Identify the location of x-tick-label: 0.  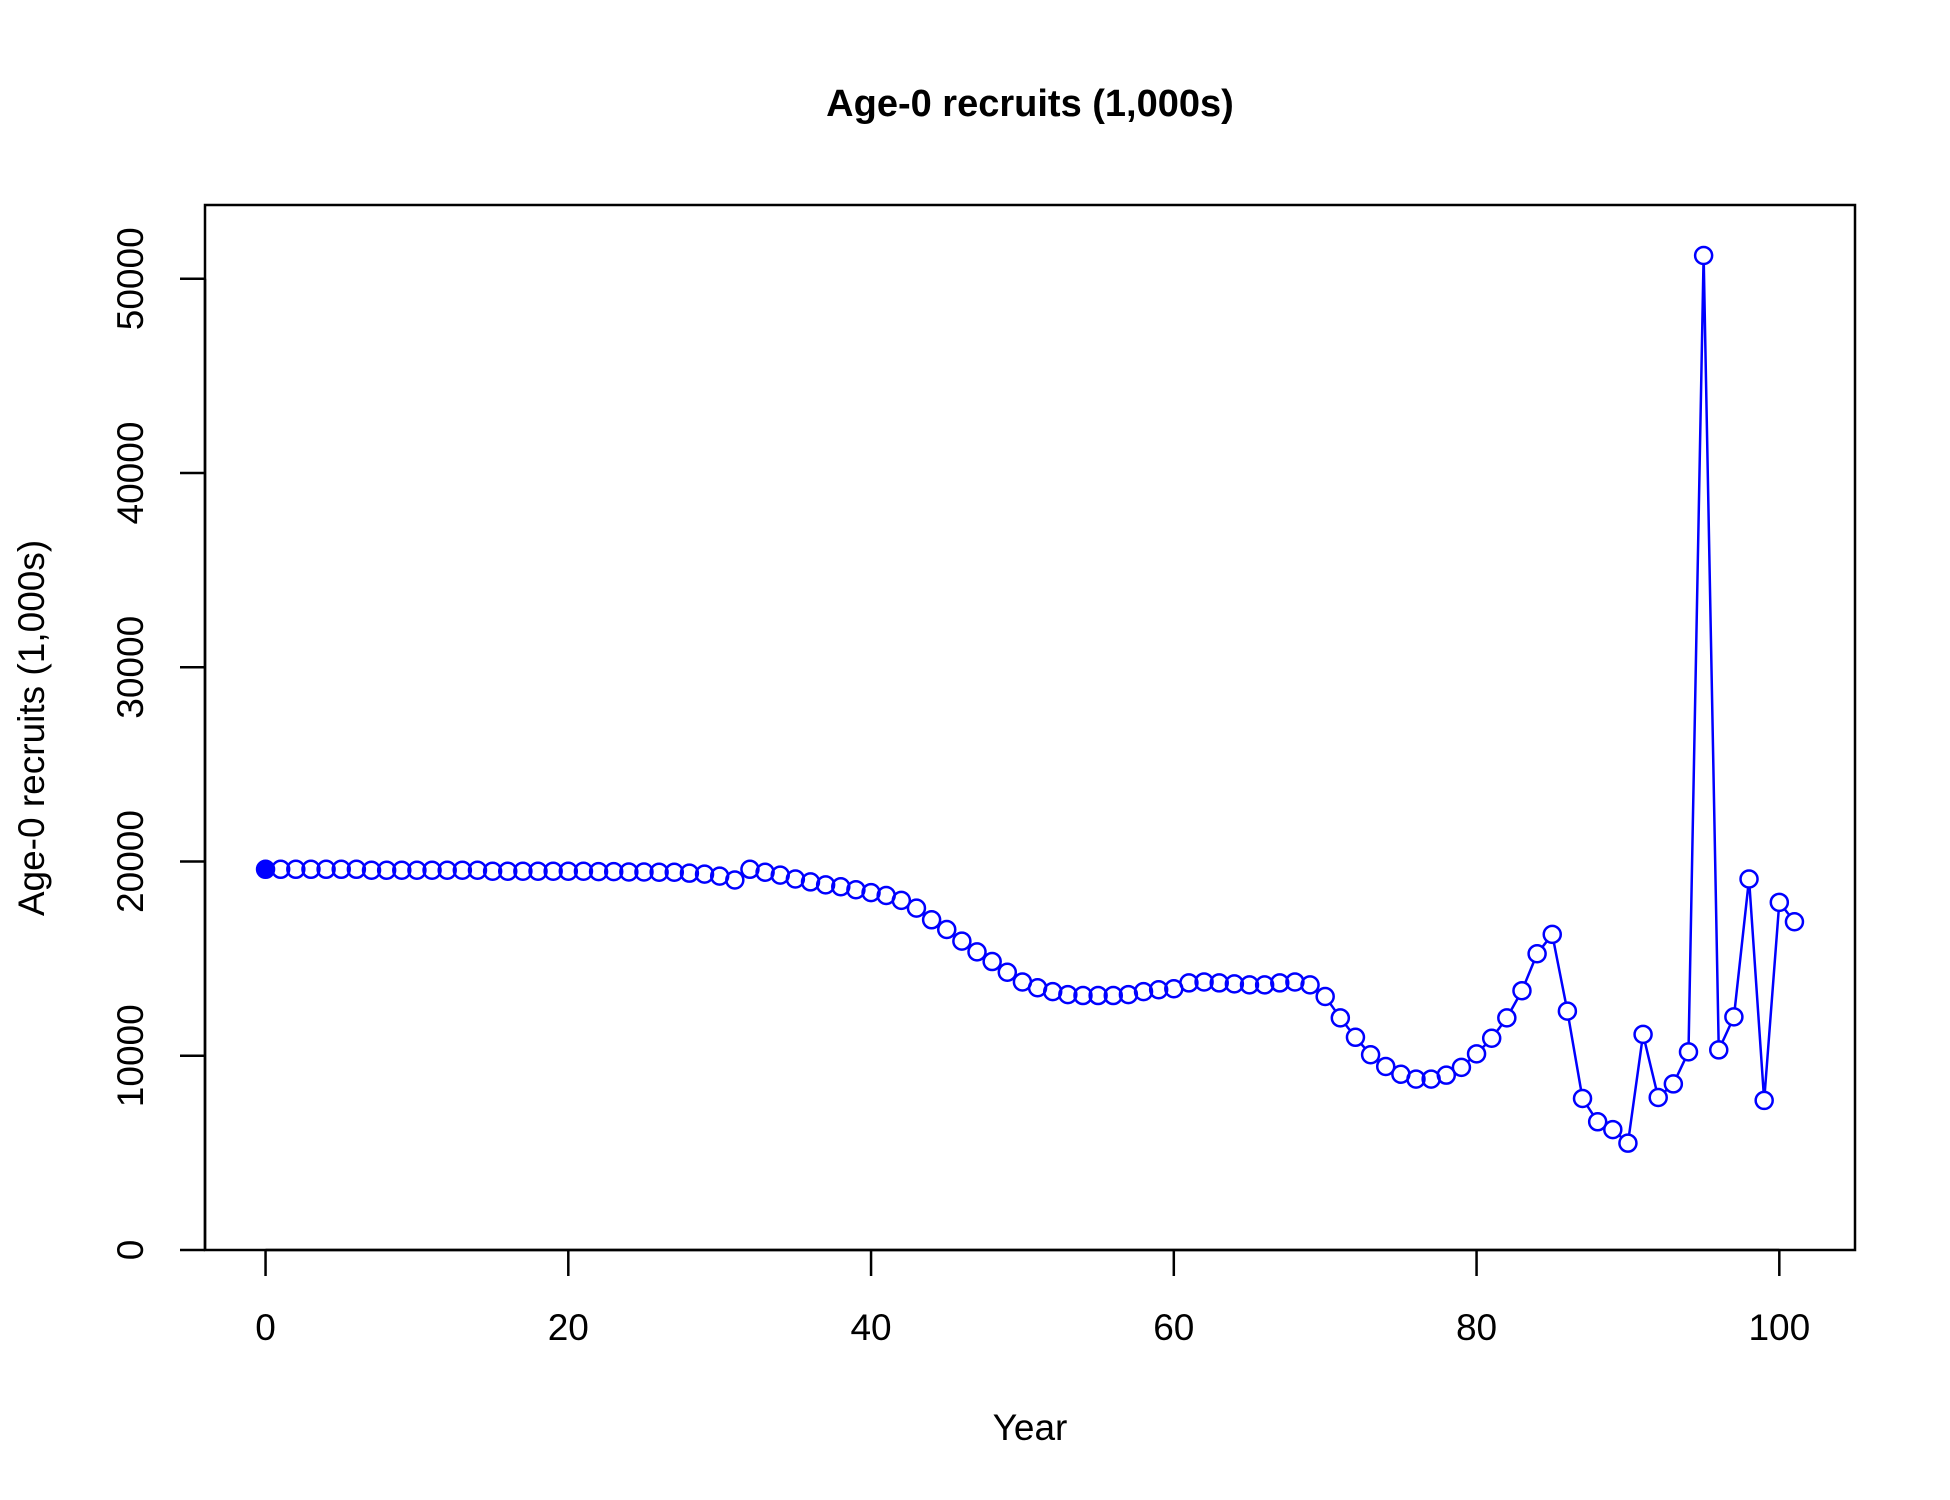
(265, 1327).